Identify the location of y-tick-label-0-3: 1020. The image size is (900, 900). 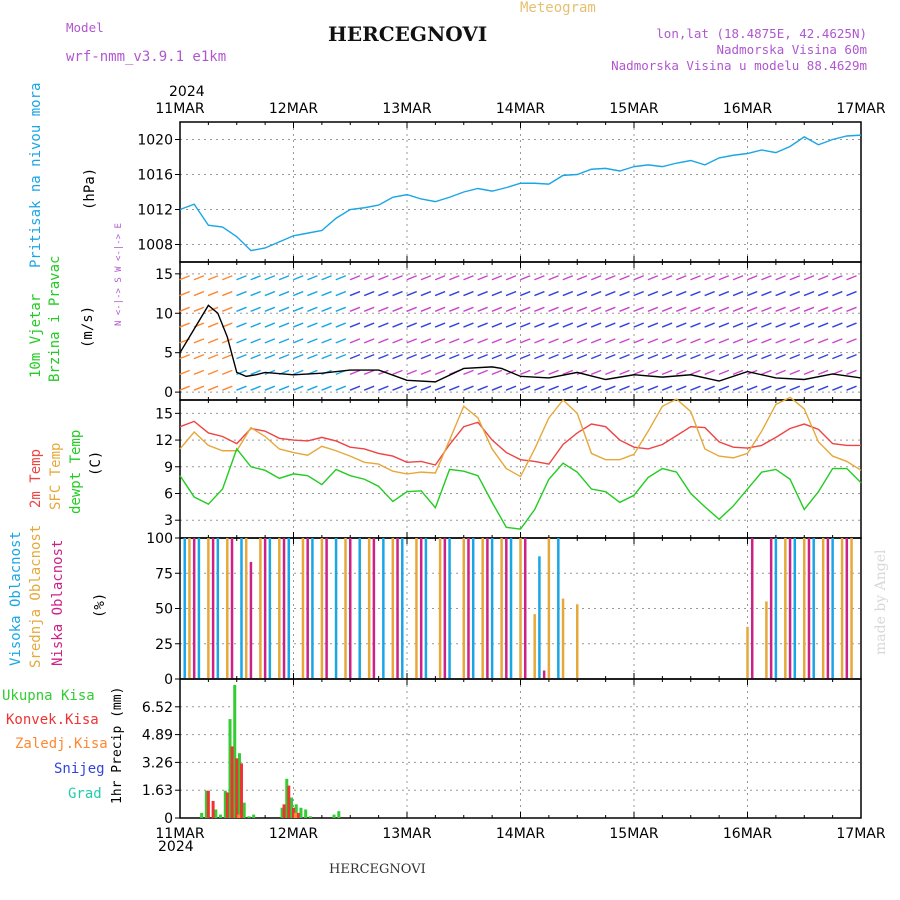
(155, 141).